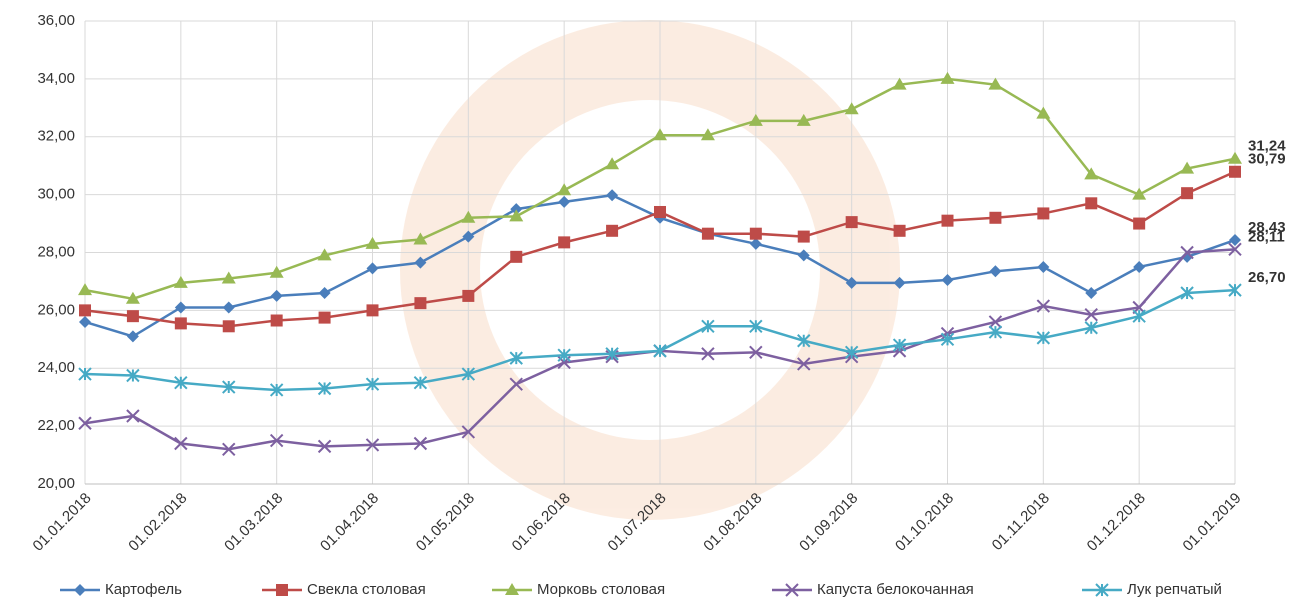  What do you see at coordinates (1266, 236) in the screenshot?
I see `data-label: 28,11` at bounding box center [1266, 236].